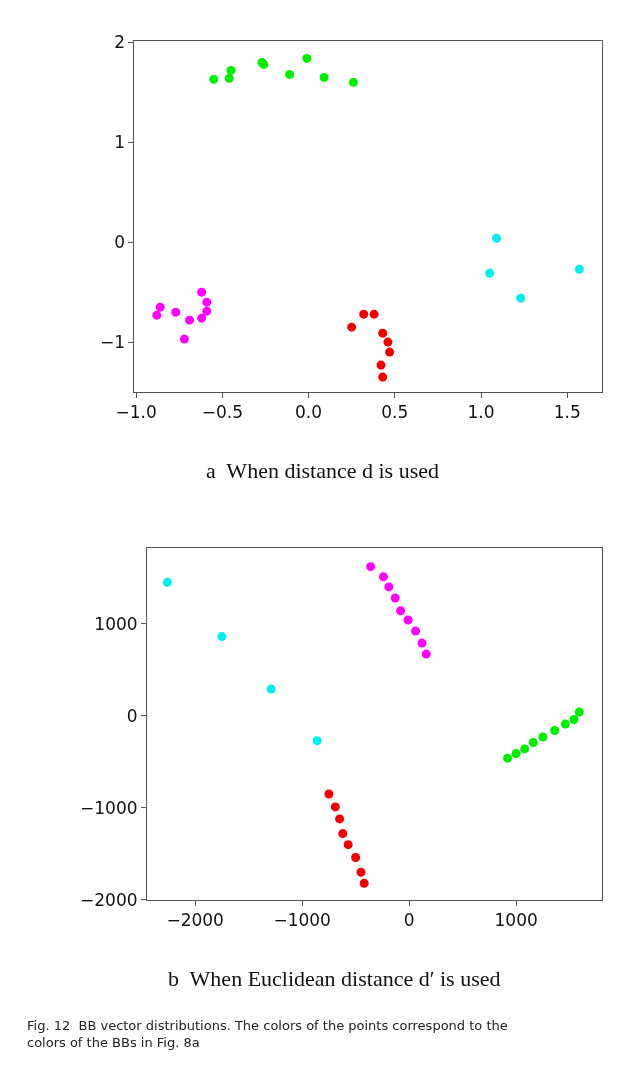  Describe the element at coordinates (116, 623) in the screenshot. I see `y-tick-label: 1000` at that location.